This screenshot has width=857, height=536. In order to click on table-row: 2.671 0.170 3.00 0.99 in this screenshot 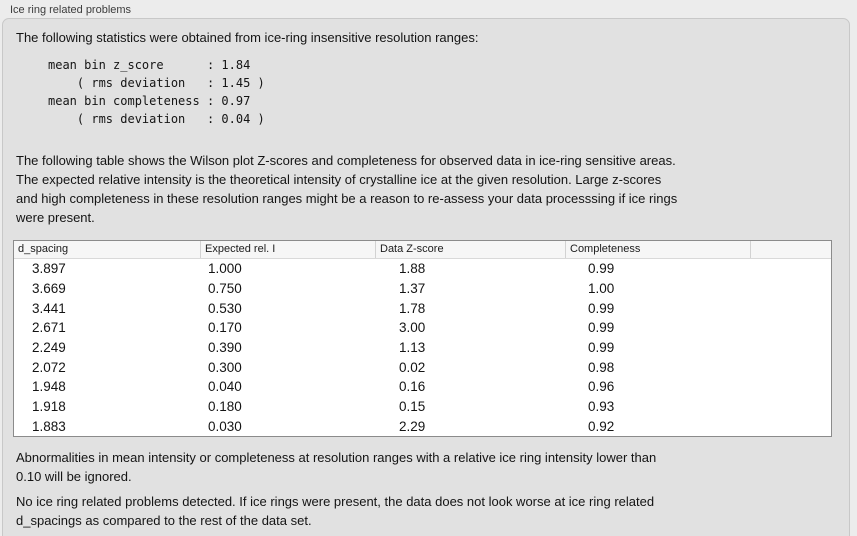, I will do `click(422, 328)`.